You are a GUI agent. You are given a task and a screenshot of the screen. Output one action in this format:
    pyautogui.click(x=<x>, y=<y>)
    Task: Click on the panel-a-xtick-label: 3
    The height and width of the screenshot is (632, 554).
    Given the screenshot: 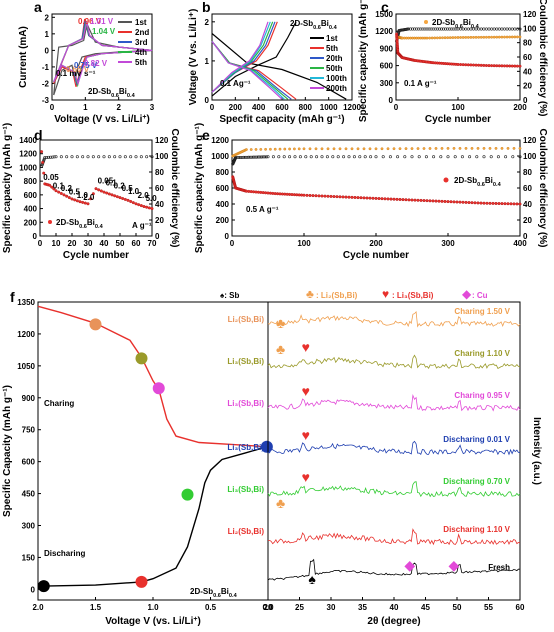 What is the action you would take?
    pyautogui.click(x=152, y=107)
    